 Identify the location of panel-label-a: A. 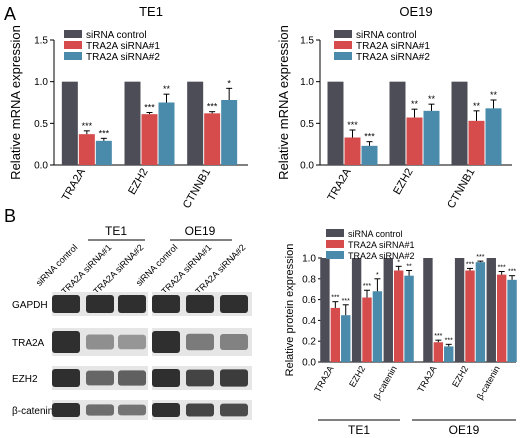
(10, 14).